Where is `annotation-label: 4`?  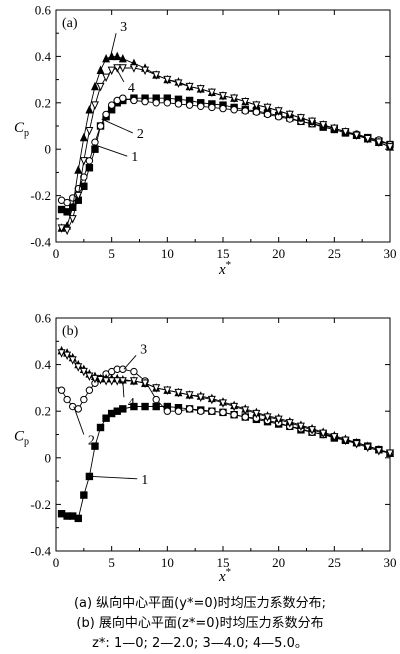 annotation-label: 4 is located at coordinates (131, 403).